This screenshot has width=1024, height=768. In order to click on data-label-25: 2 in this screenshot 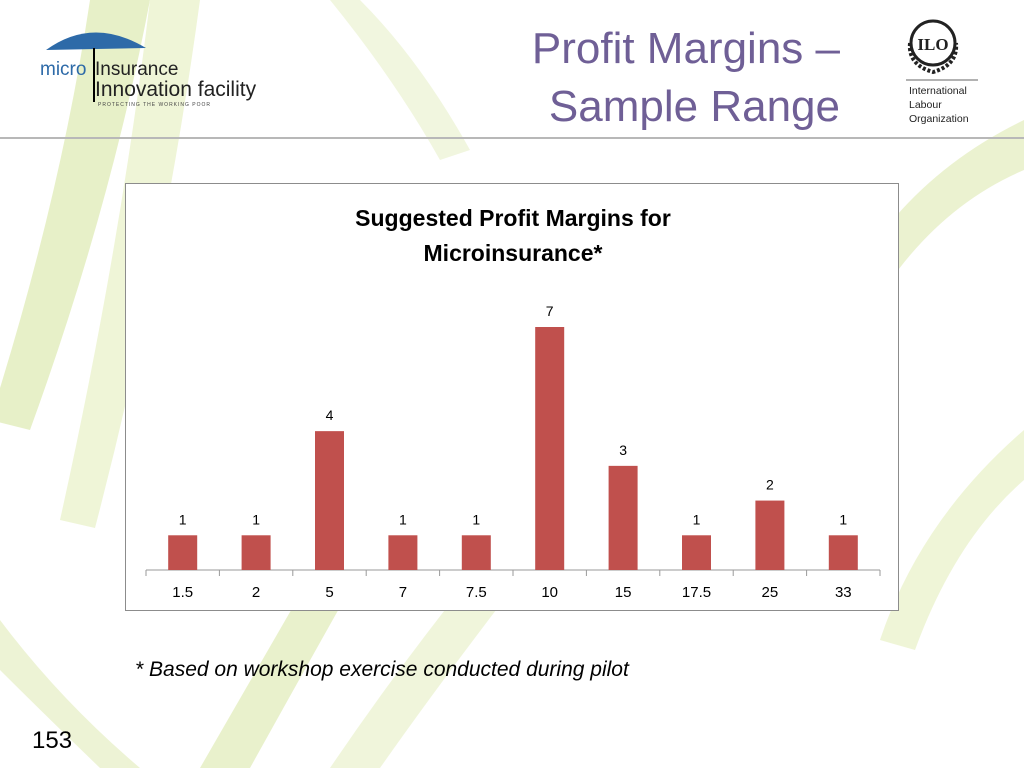, I will do `click(770, 485)`.